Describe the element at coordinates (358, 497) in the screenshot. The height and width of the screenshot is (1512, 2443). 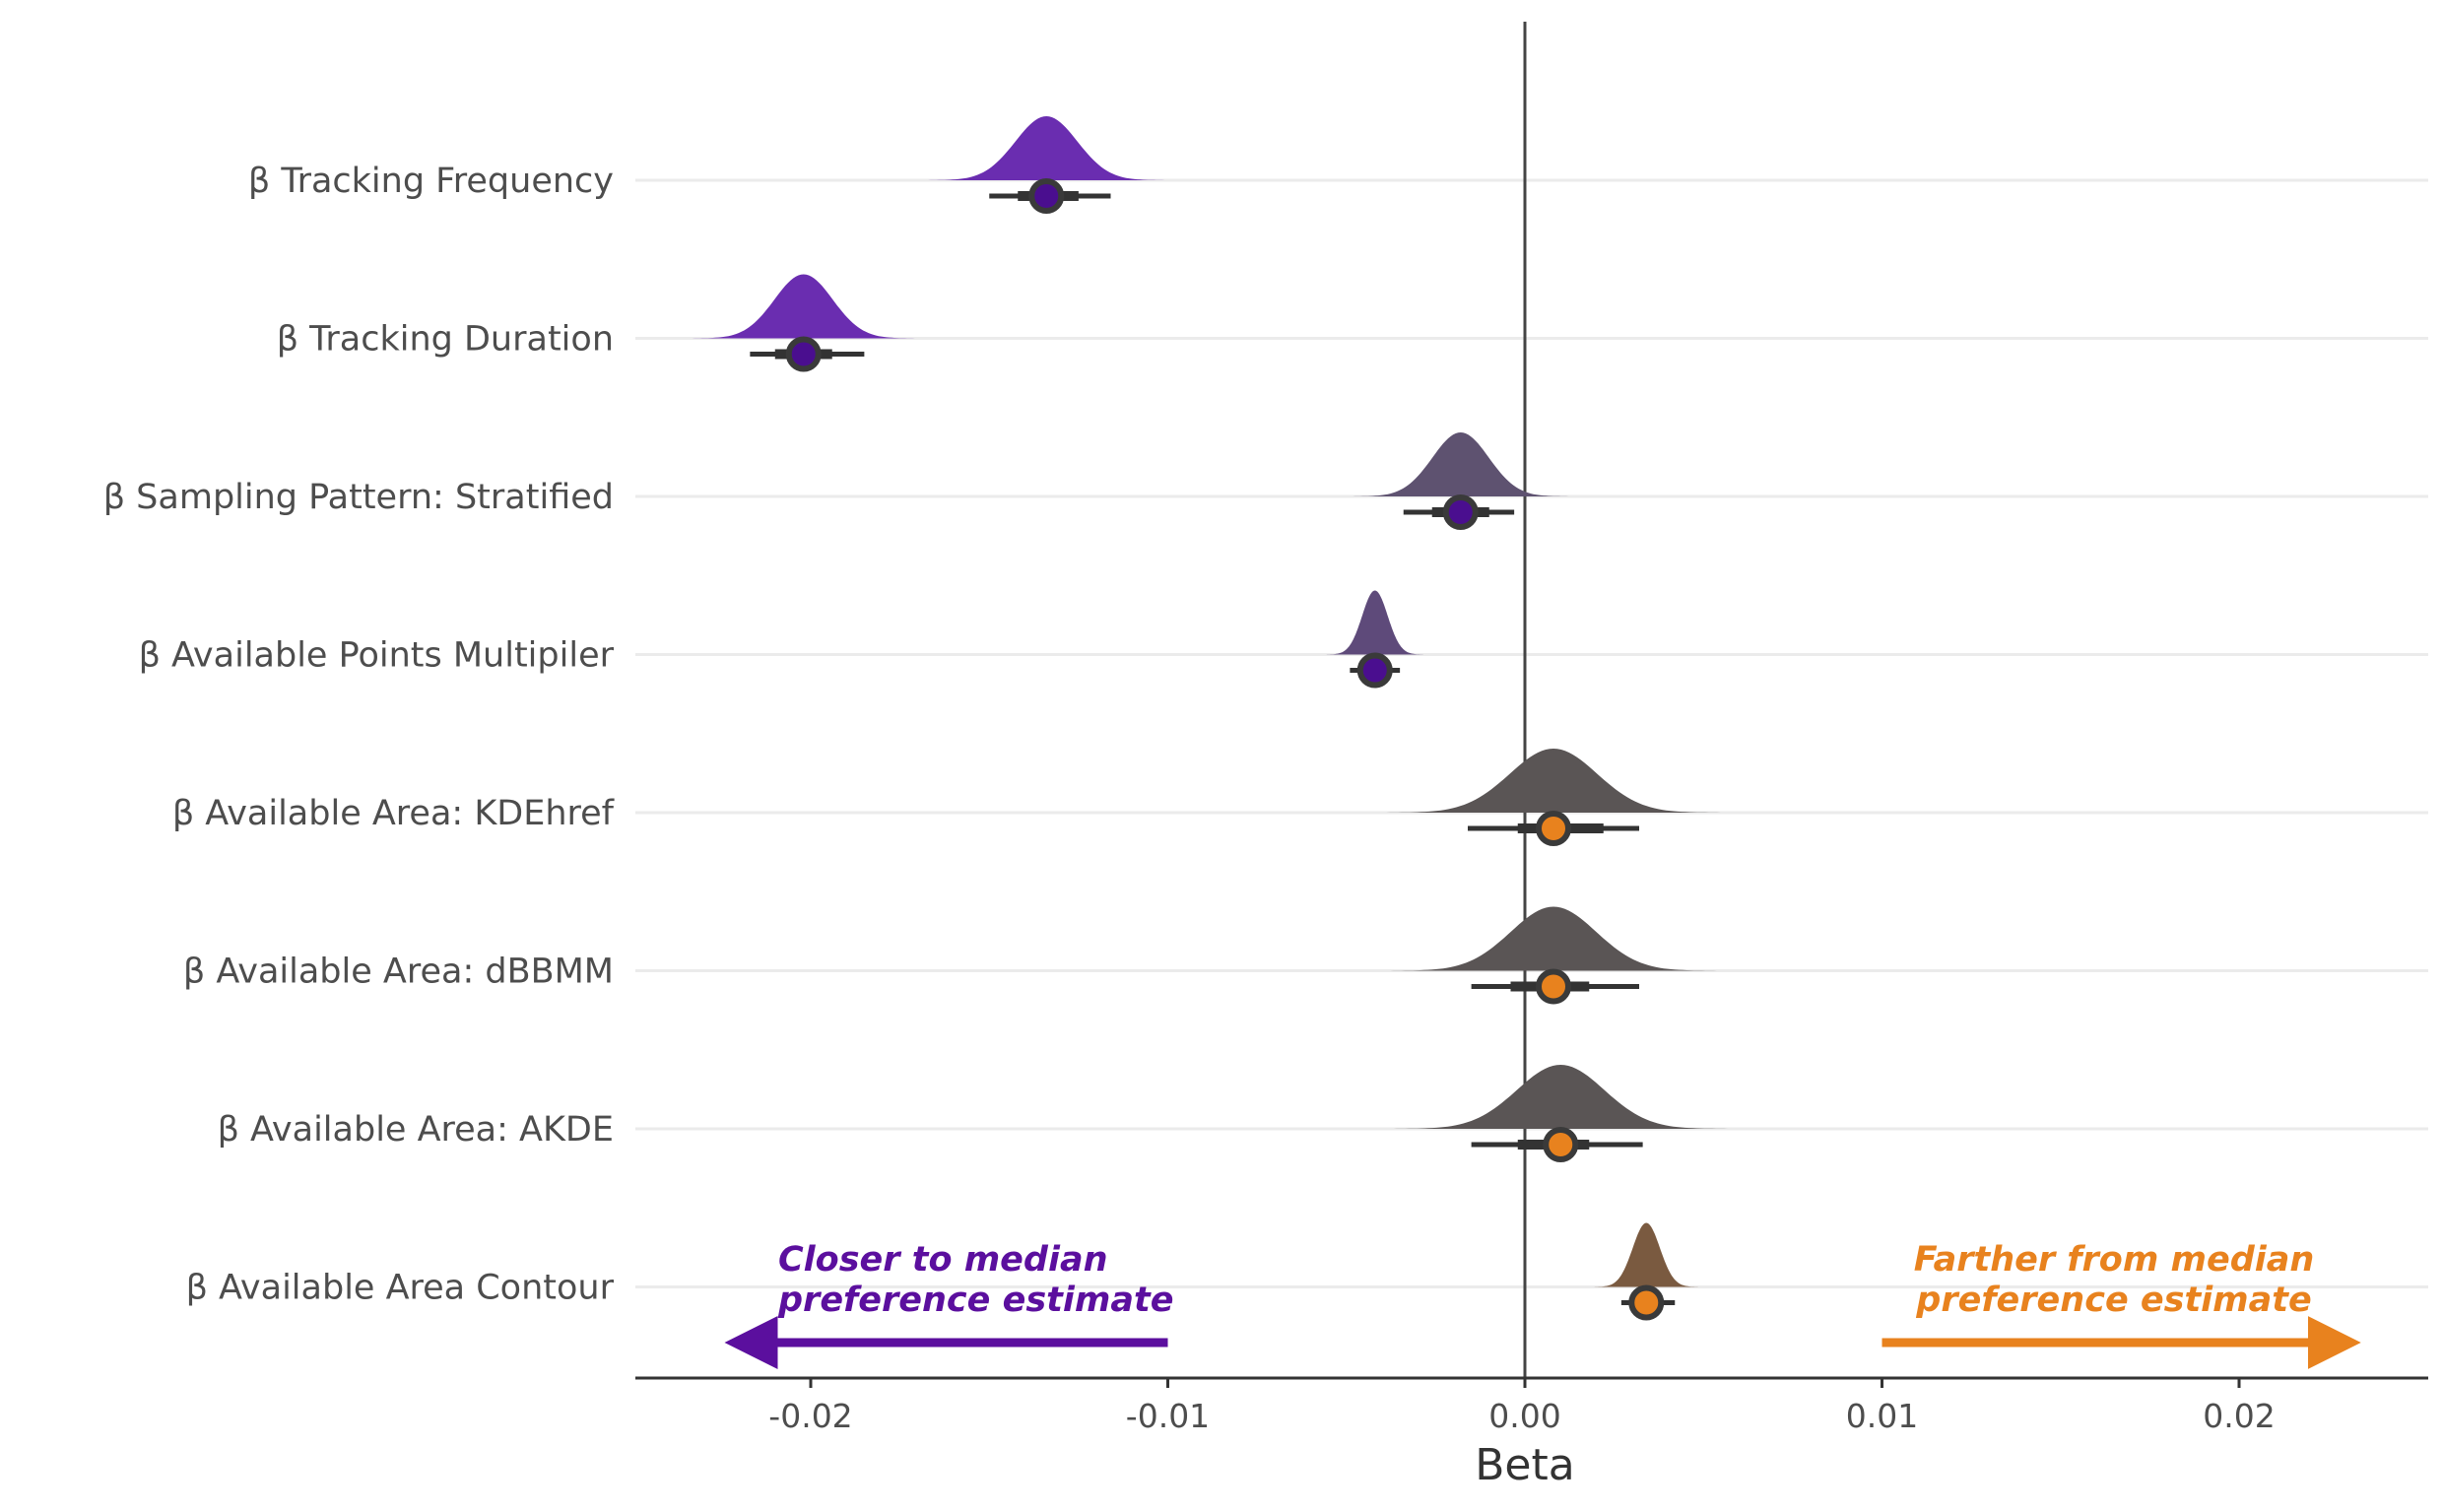
I see `category-label: β Sampling Pattern: Stratified` at that location.